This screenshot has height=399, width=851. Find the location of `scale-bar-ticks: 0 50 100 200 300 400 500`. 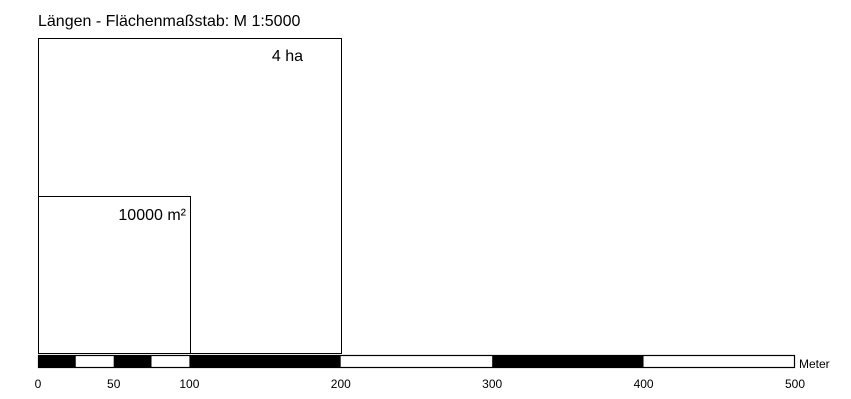

scale-bar-ticks: 0 50 100 200 300 400 500 is located at coordinates (420, 384).